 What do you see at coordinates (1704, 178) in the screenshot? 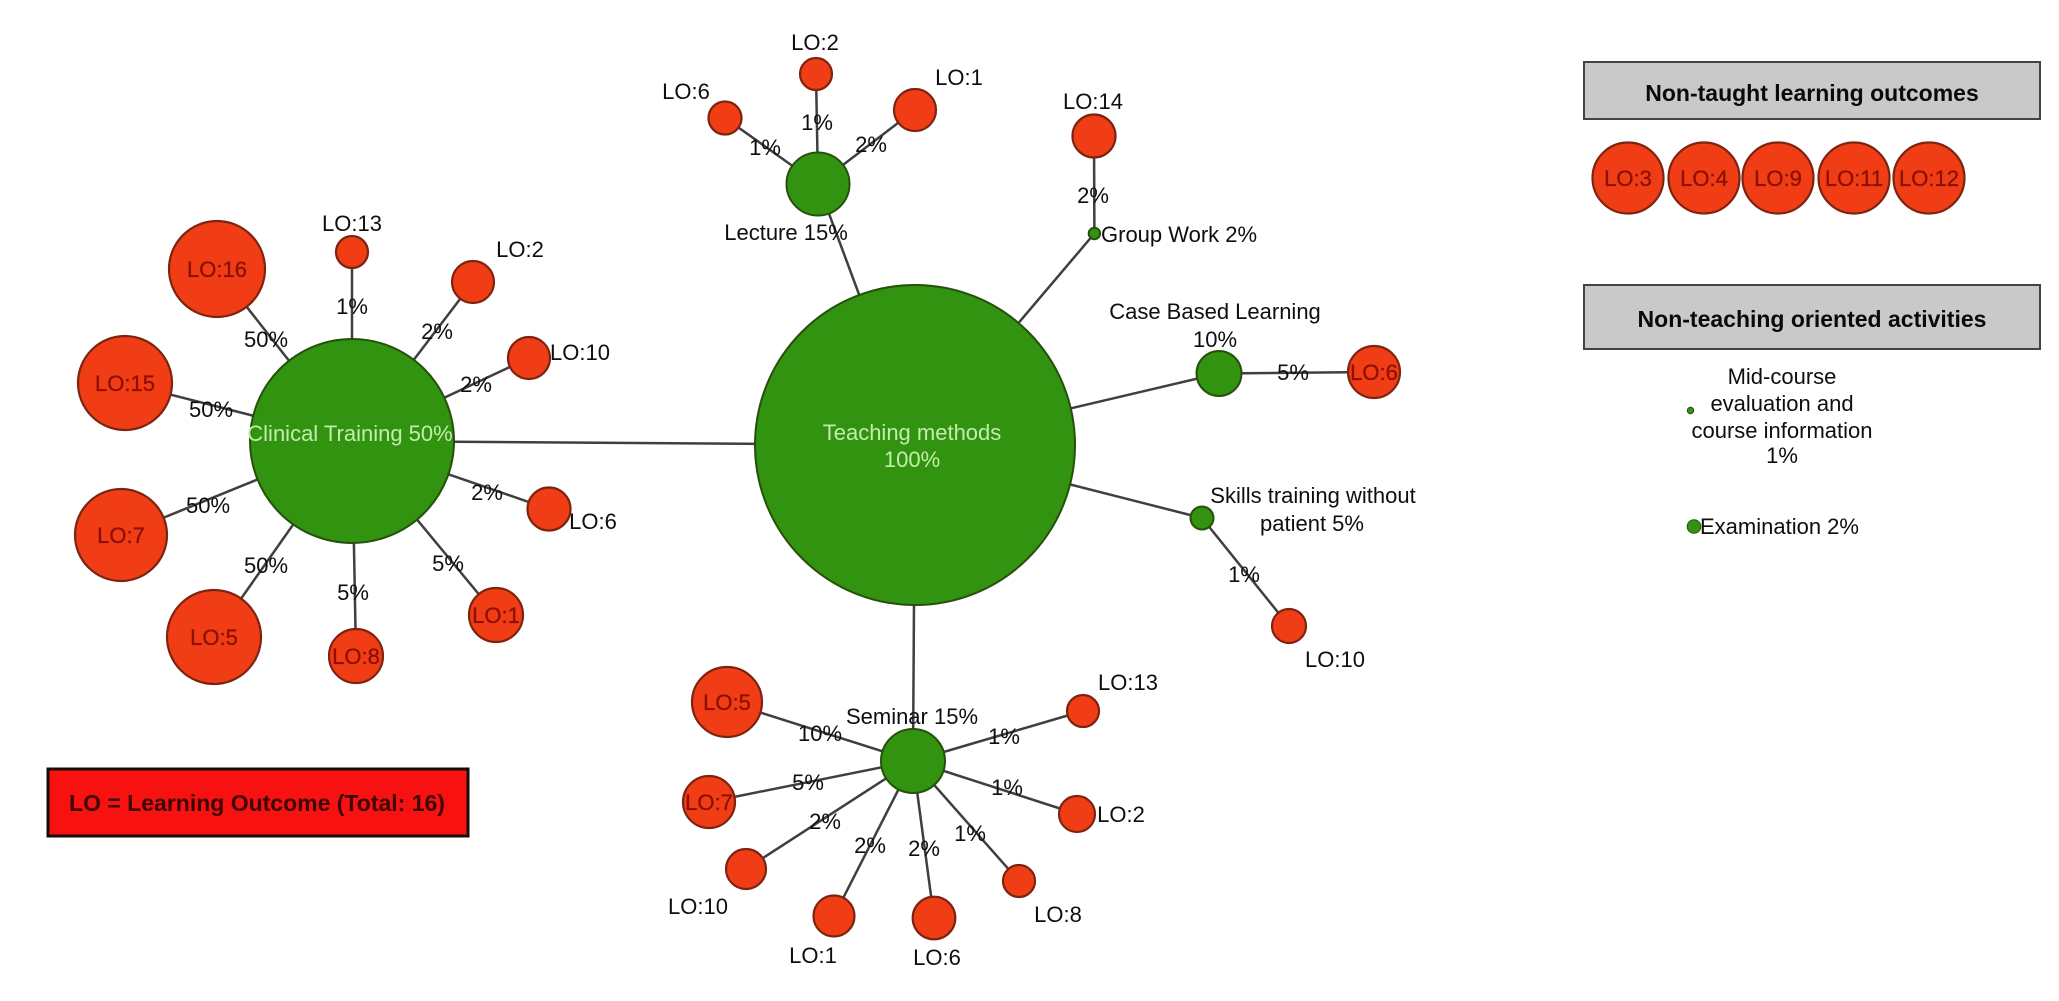
I see `svg-text: LO:4` at bounding box center [1704, 178].